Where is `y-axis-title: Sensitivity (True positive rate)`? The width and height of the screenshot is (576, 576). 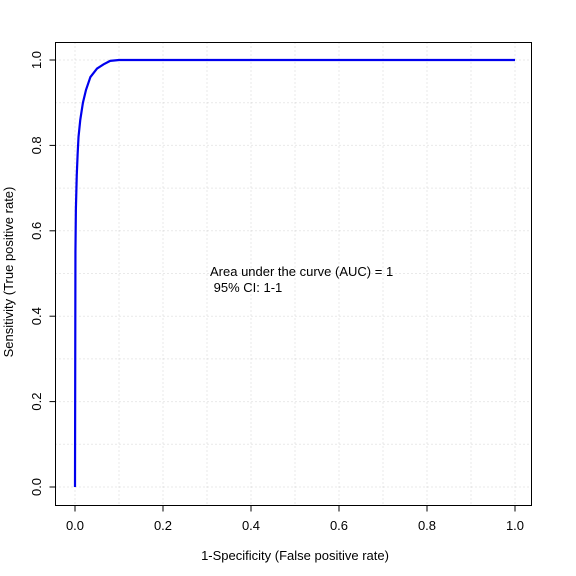 y-axis-title: Sensitivity (True positive rate) is located at coordinates (8, 272).